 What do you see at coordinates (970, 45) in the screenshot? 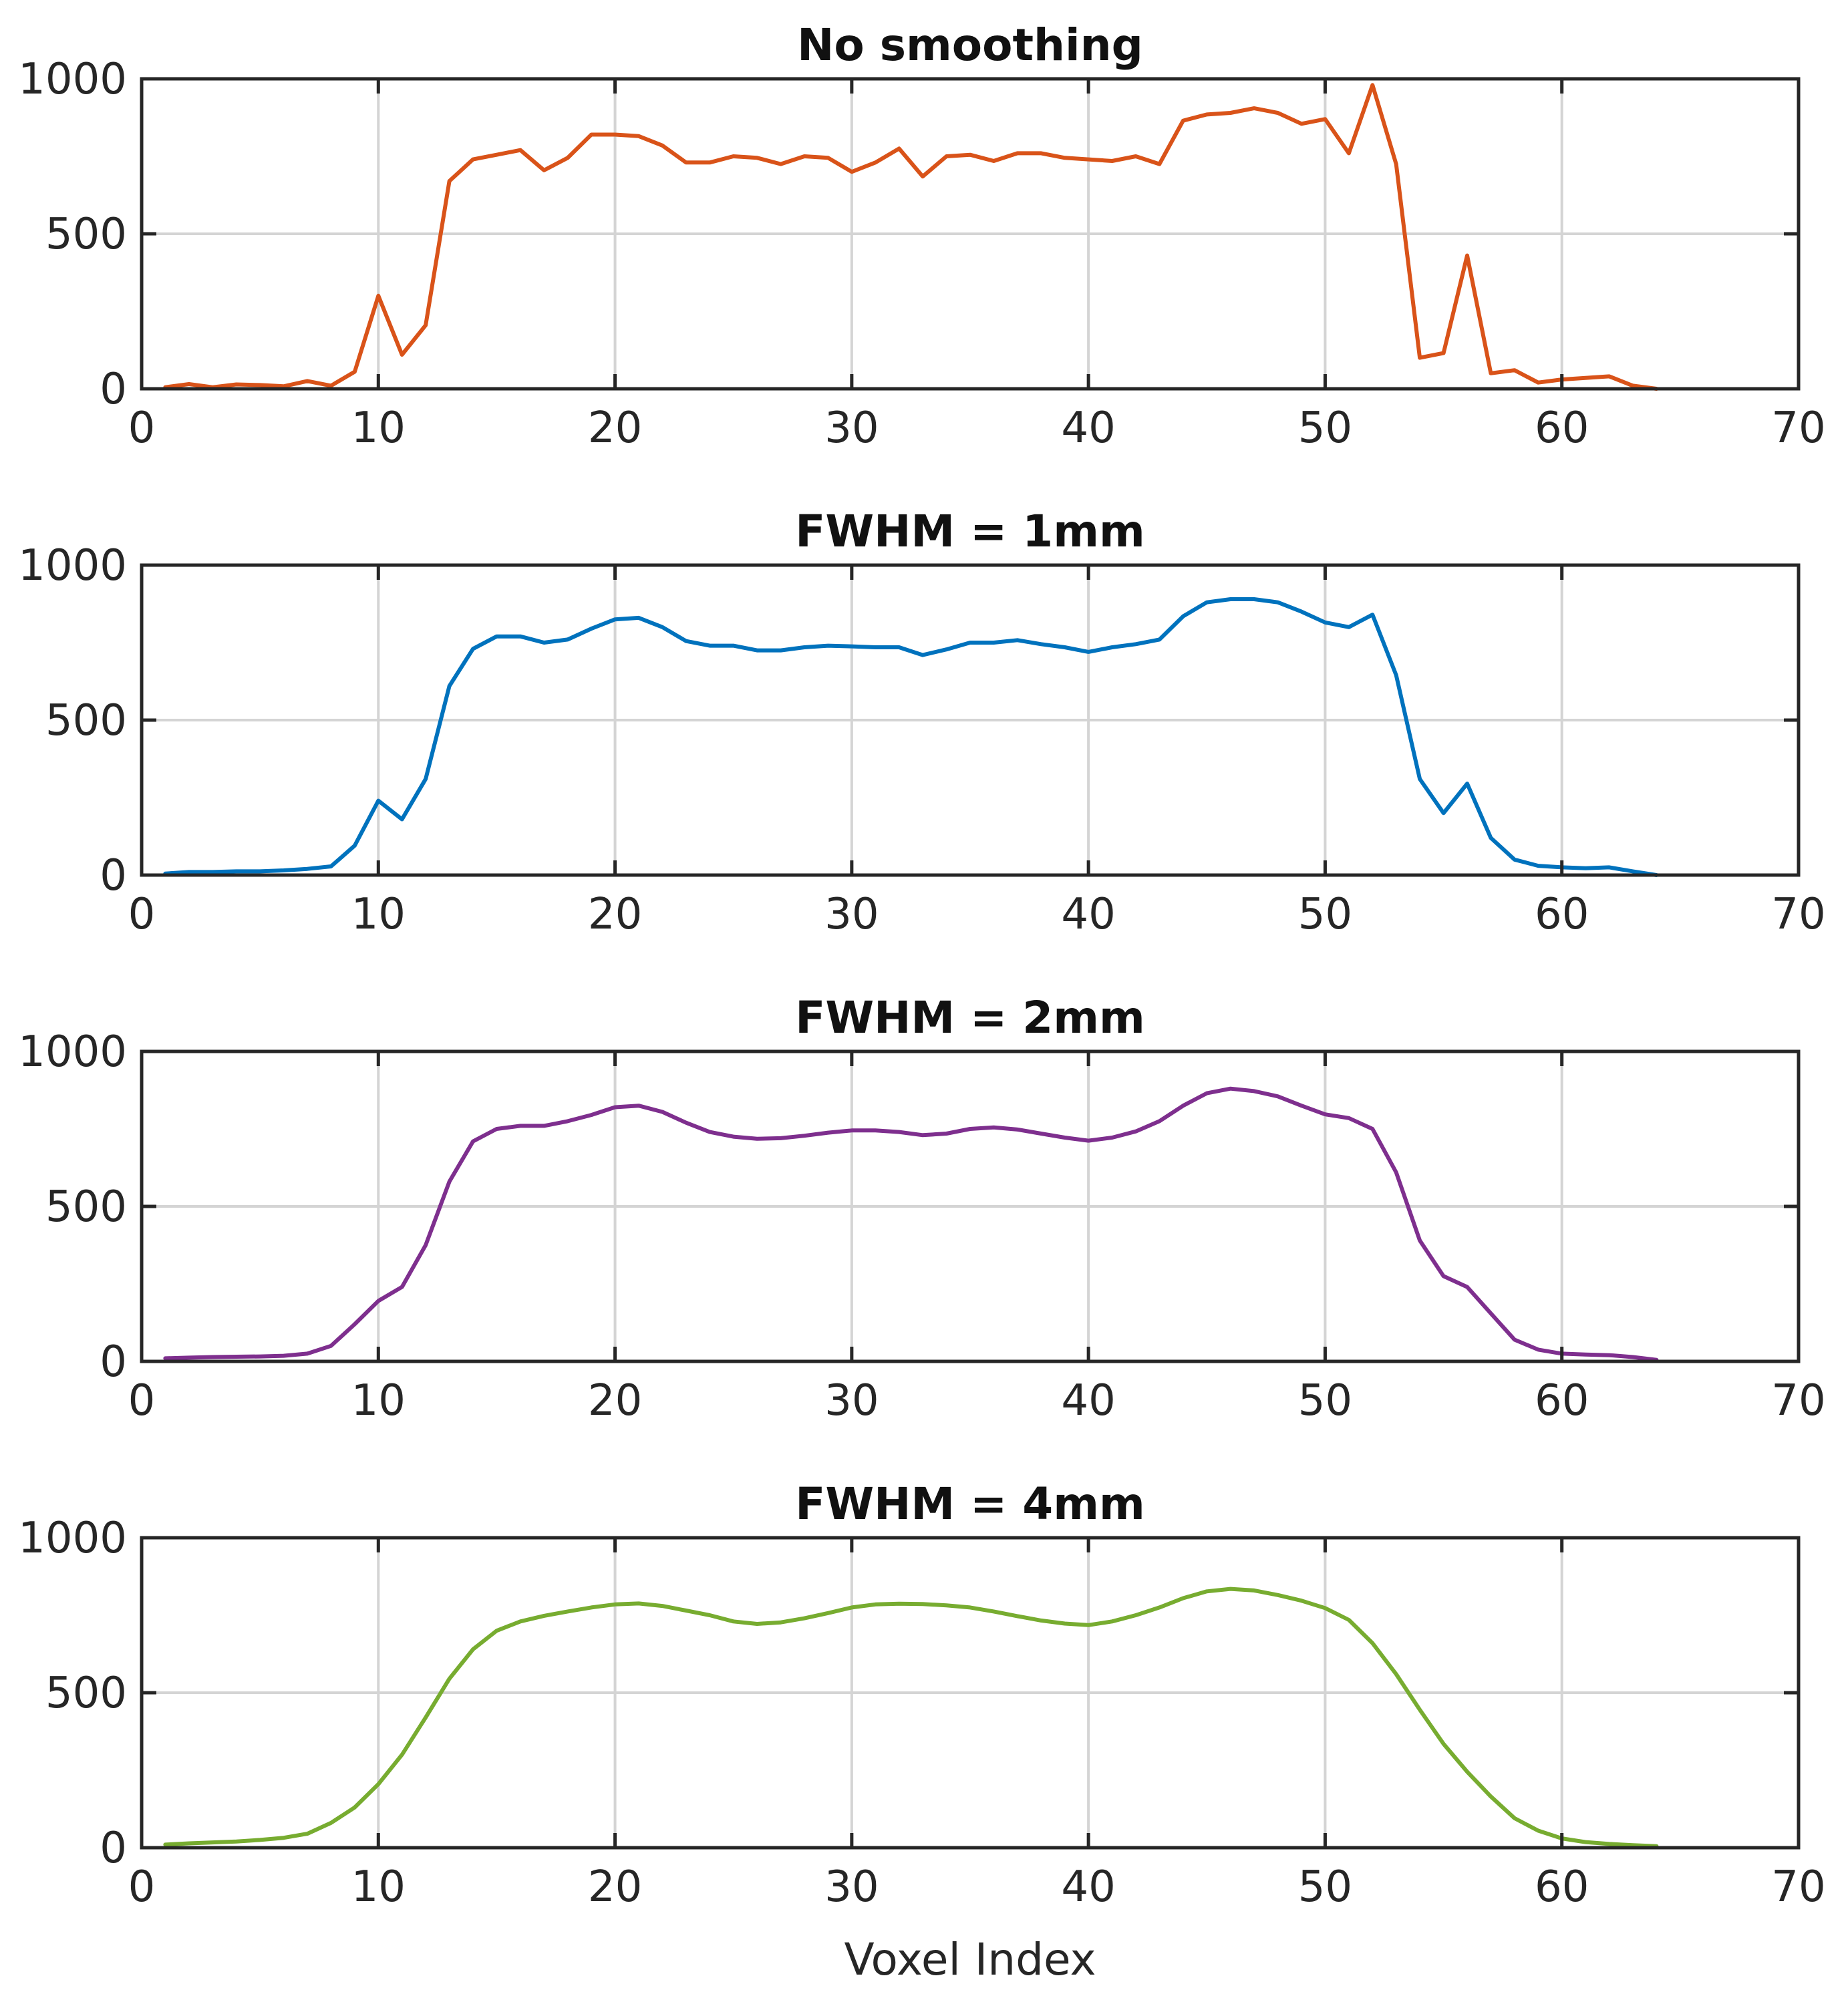
I see `subplot-title: No smoothing` at bounding box center [970, 45].